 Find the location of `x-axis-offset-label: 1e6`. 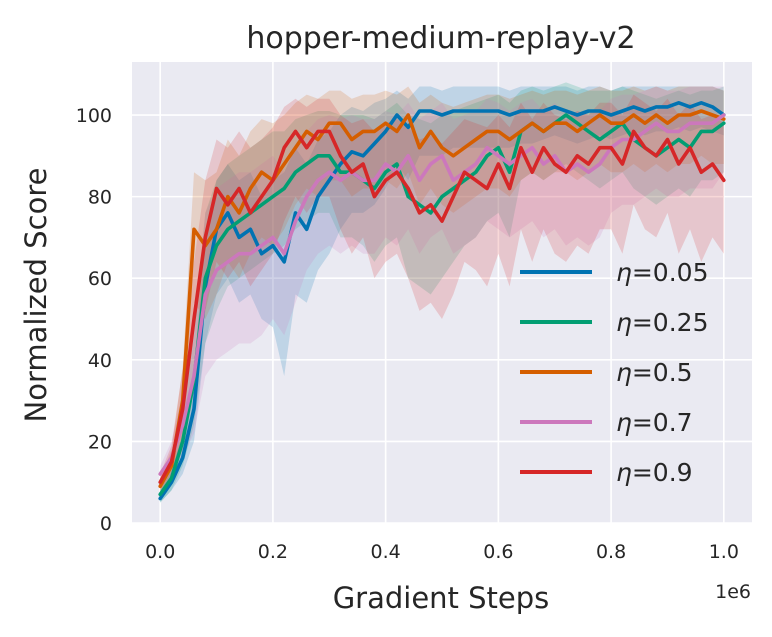

x-axis-offset-label: 1e6 is located at coordinates (733, 592).